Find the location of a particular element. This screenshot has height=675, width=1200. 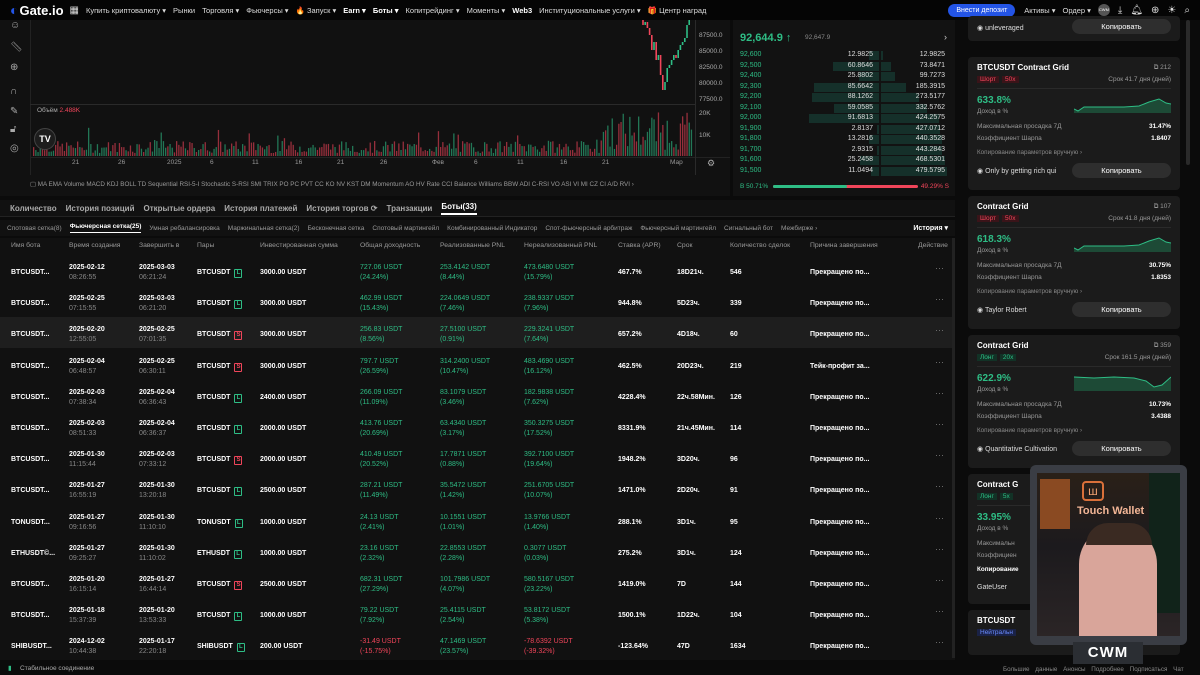

column-header: Имя бота is located at coordinates (26, 245).